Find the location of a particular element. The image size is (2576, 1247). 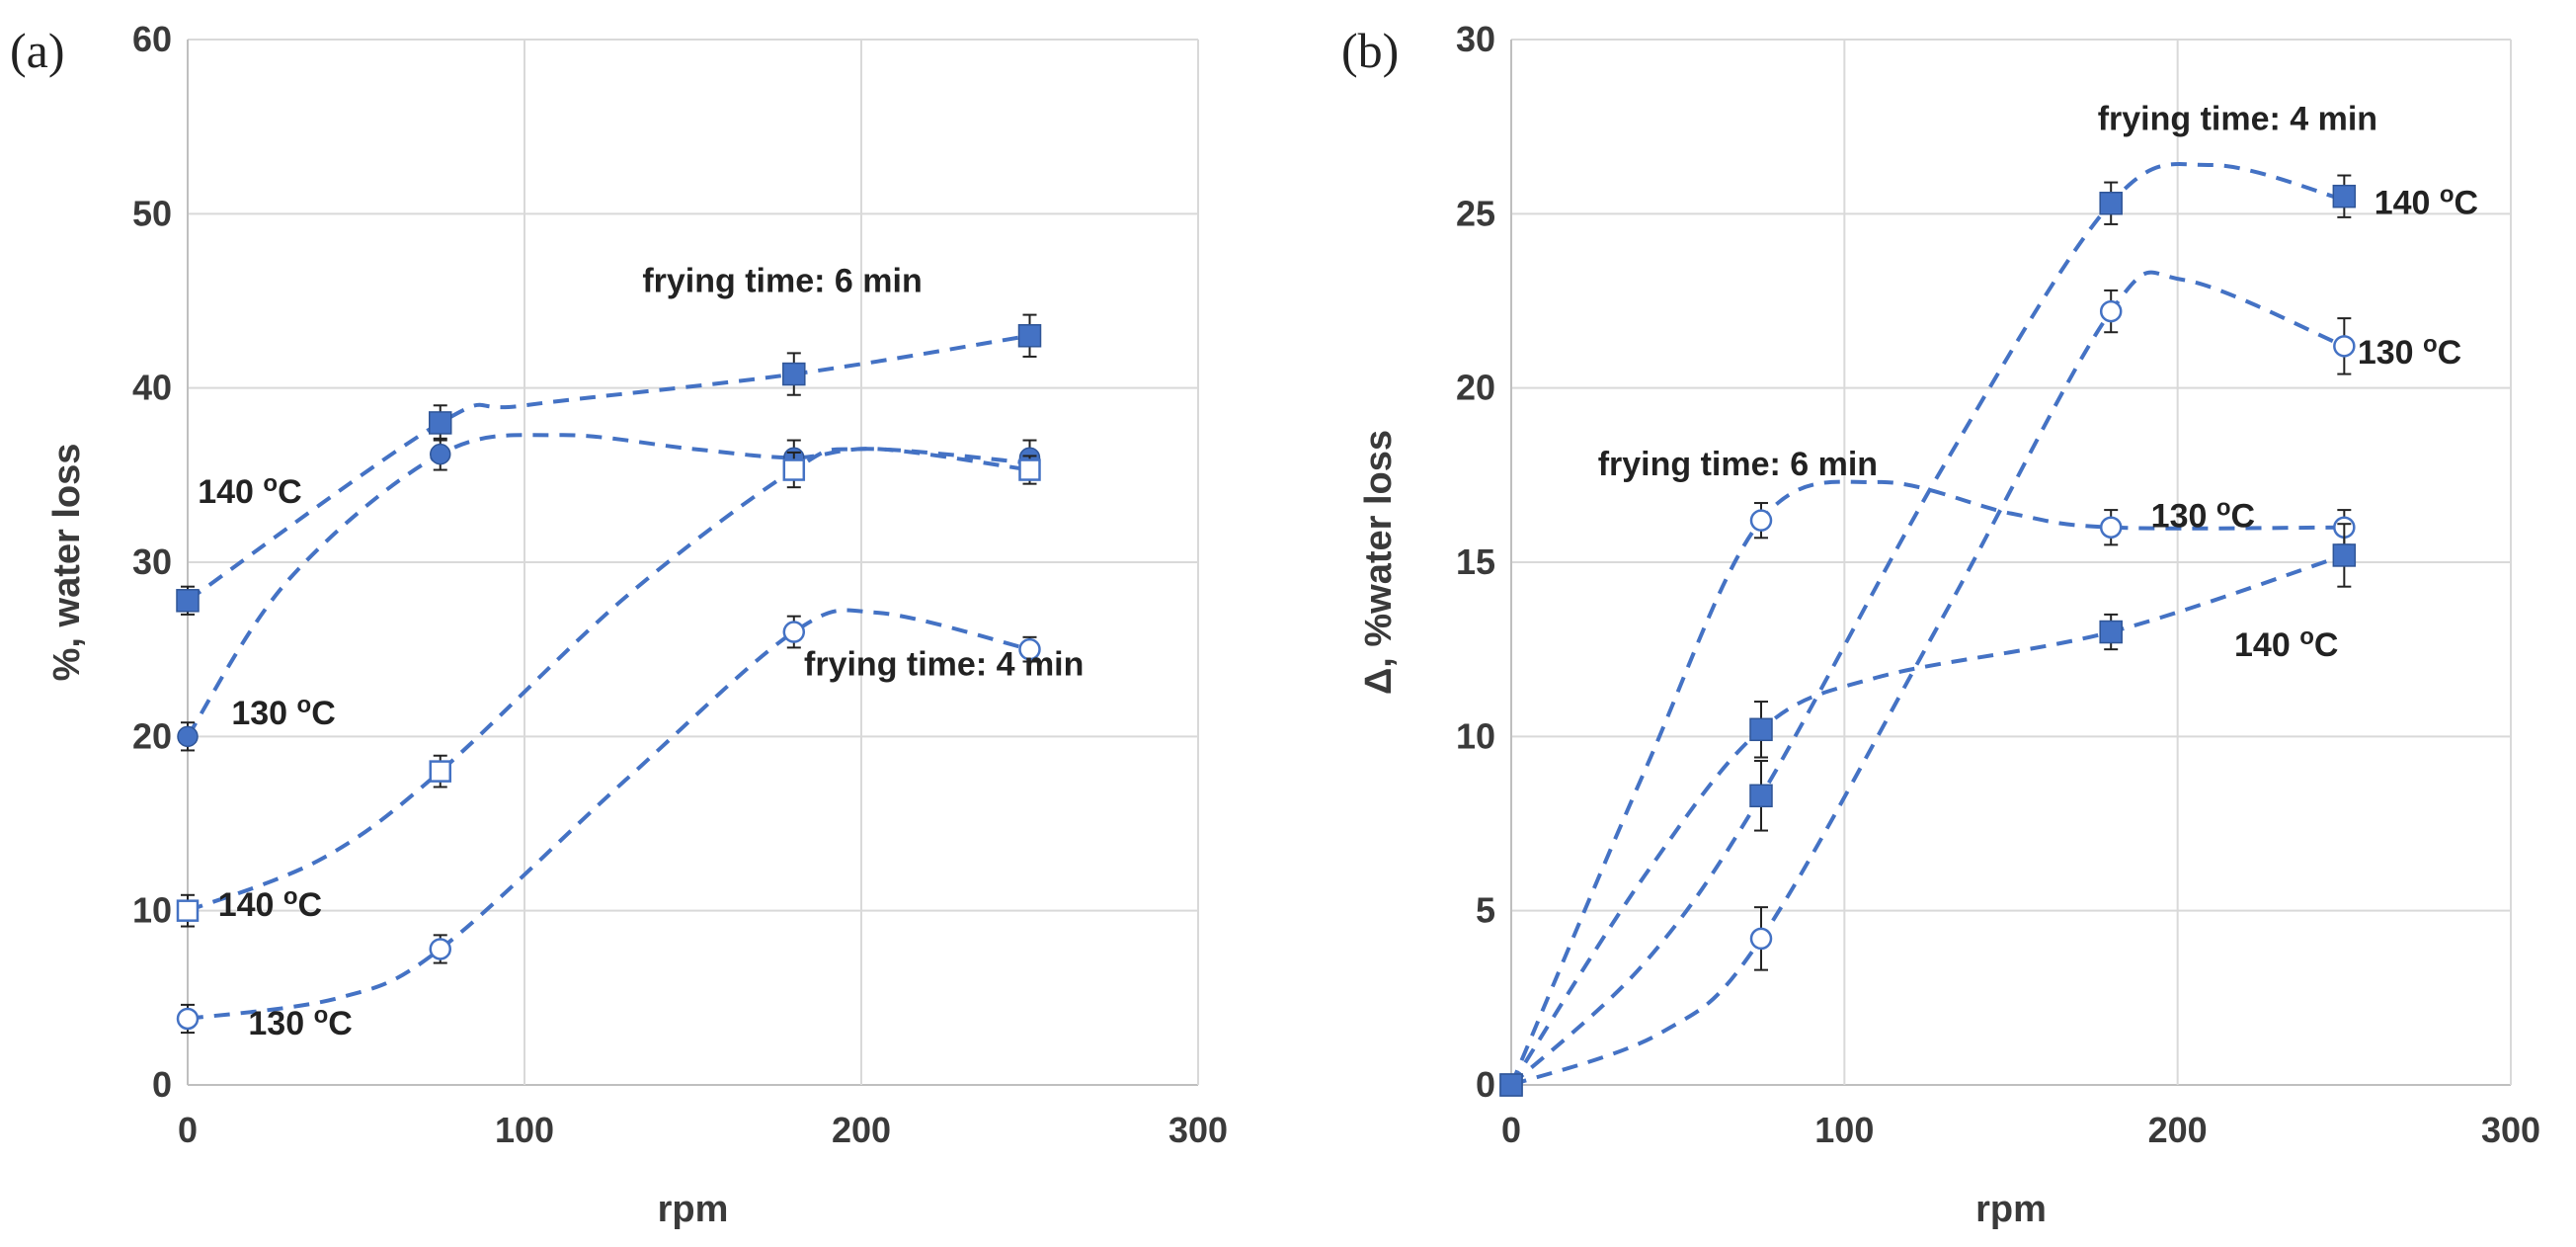

y-tick-label: 15 is located at coordinates (1475, 561).